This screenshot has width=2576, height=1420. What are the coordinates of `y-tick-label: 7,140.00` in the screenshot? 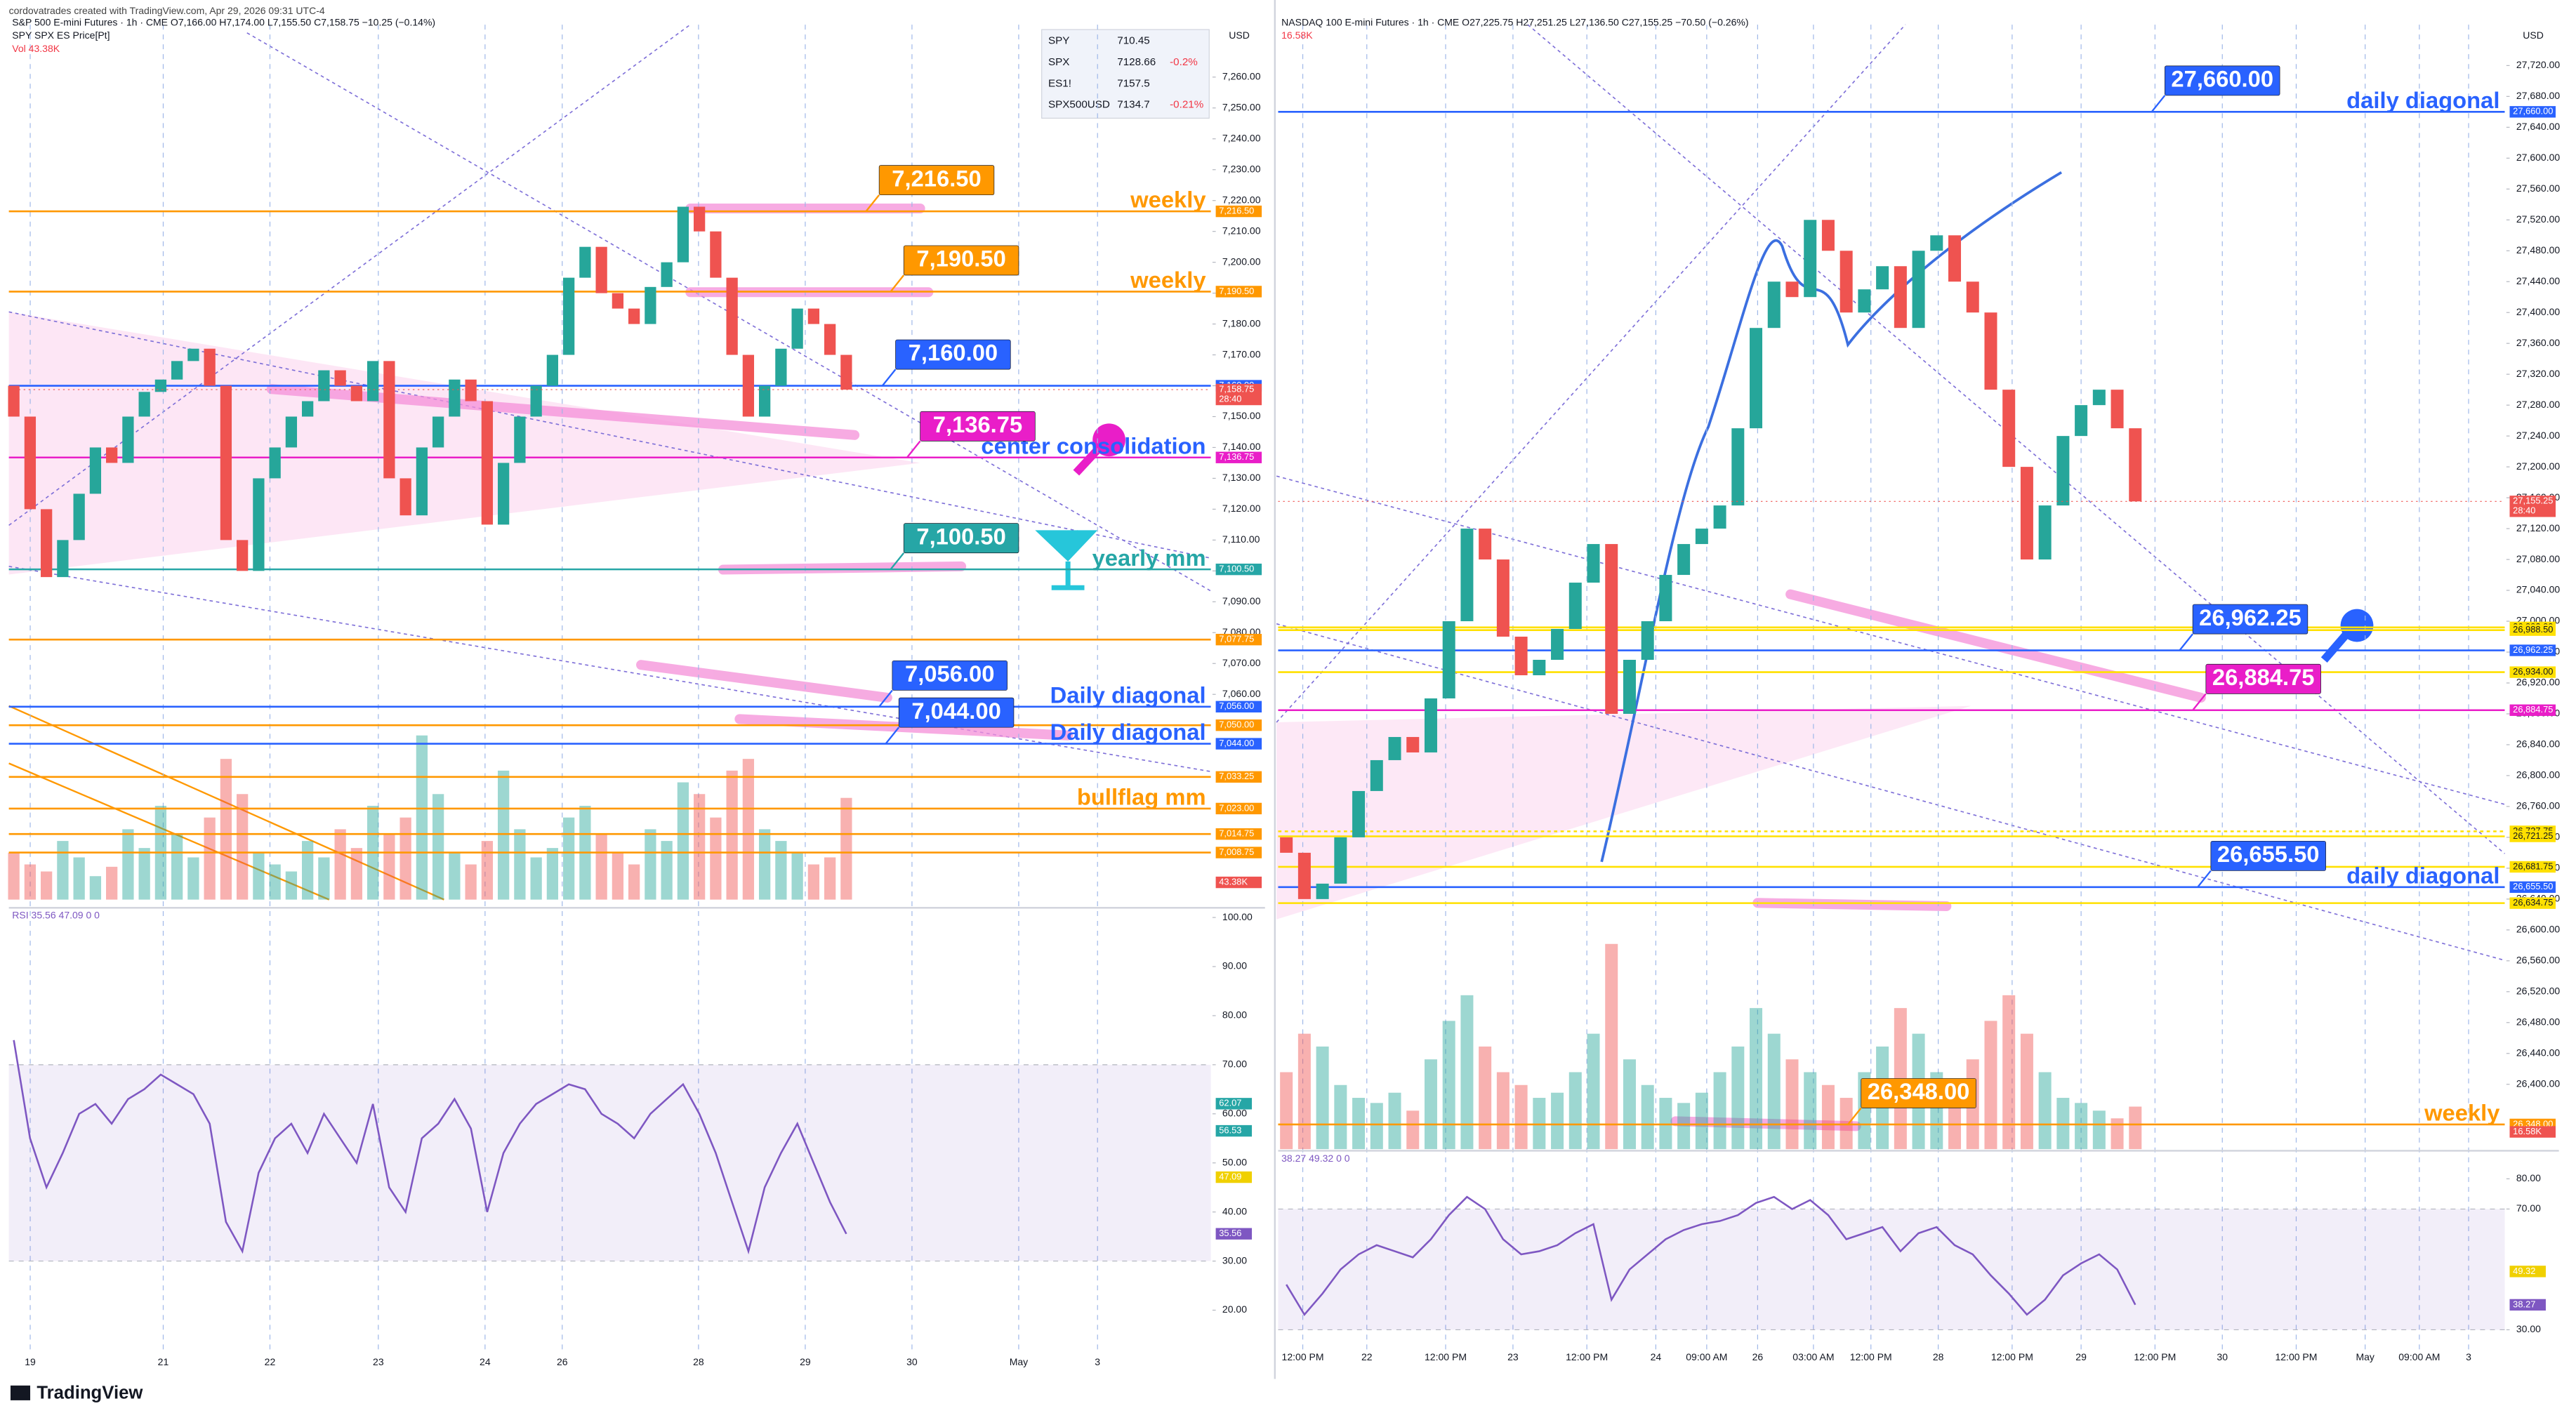 It's located at (1241, 446).